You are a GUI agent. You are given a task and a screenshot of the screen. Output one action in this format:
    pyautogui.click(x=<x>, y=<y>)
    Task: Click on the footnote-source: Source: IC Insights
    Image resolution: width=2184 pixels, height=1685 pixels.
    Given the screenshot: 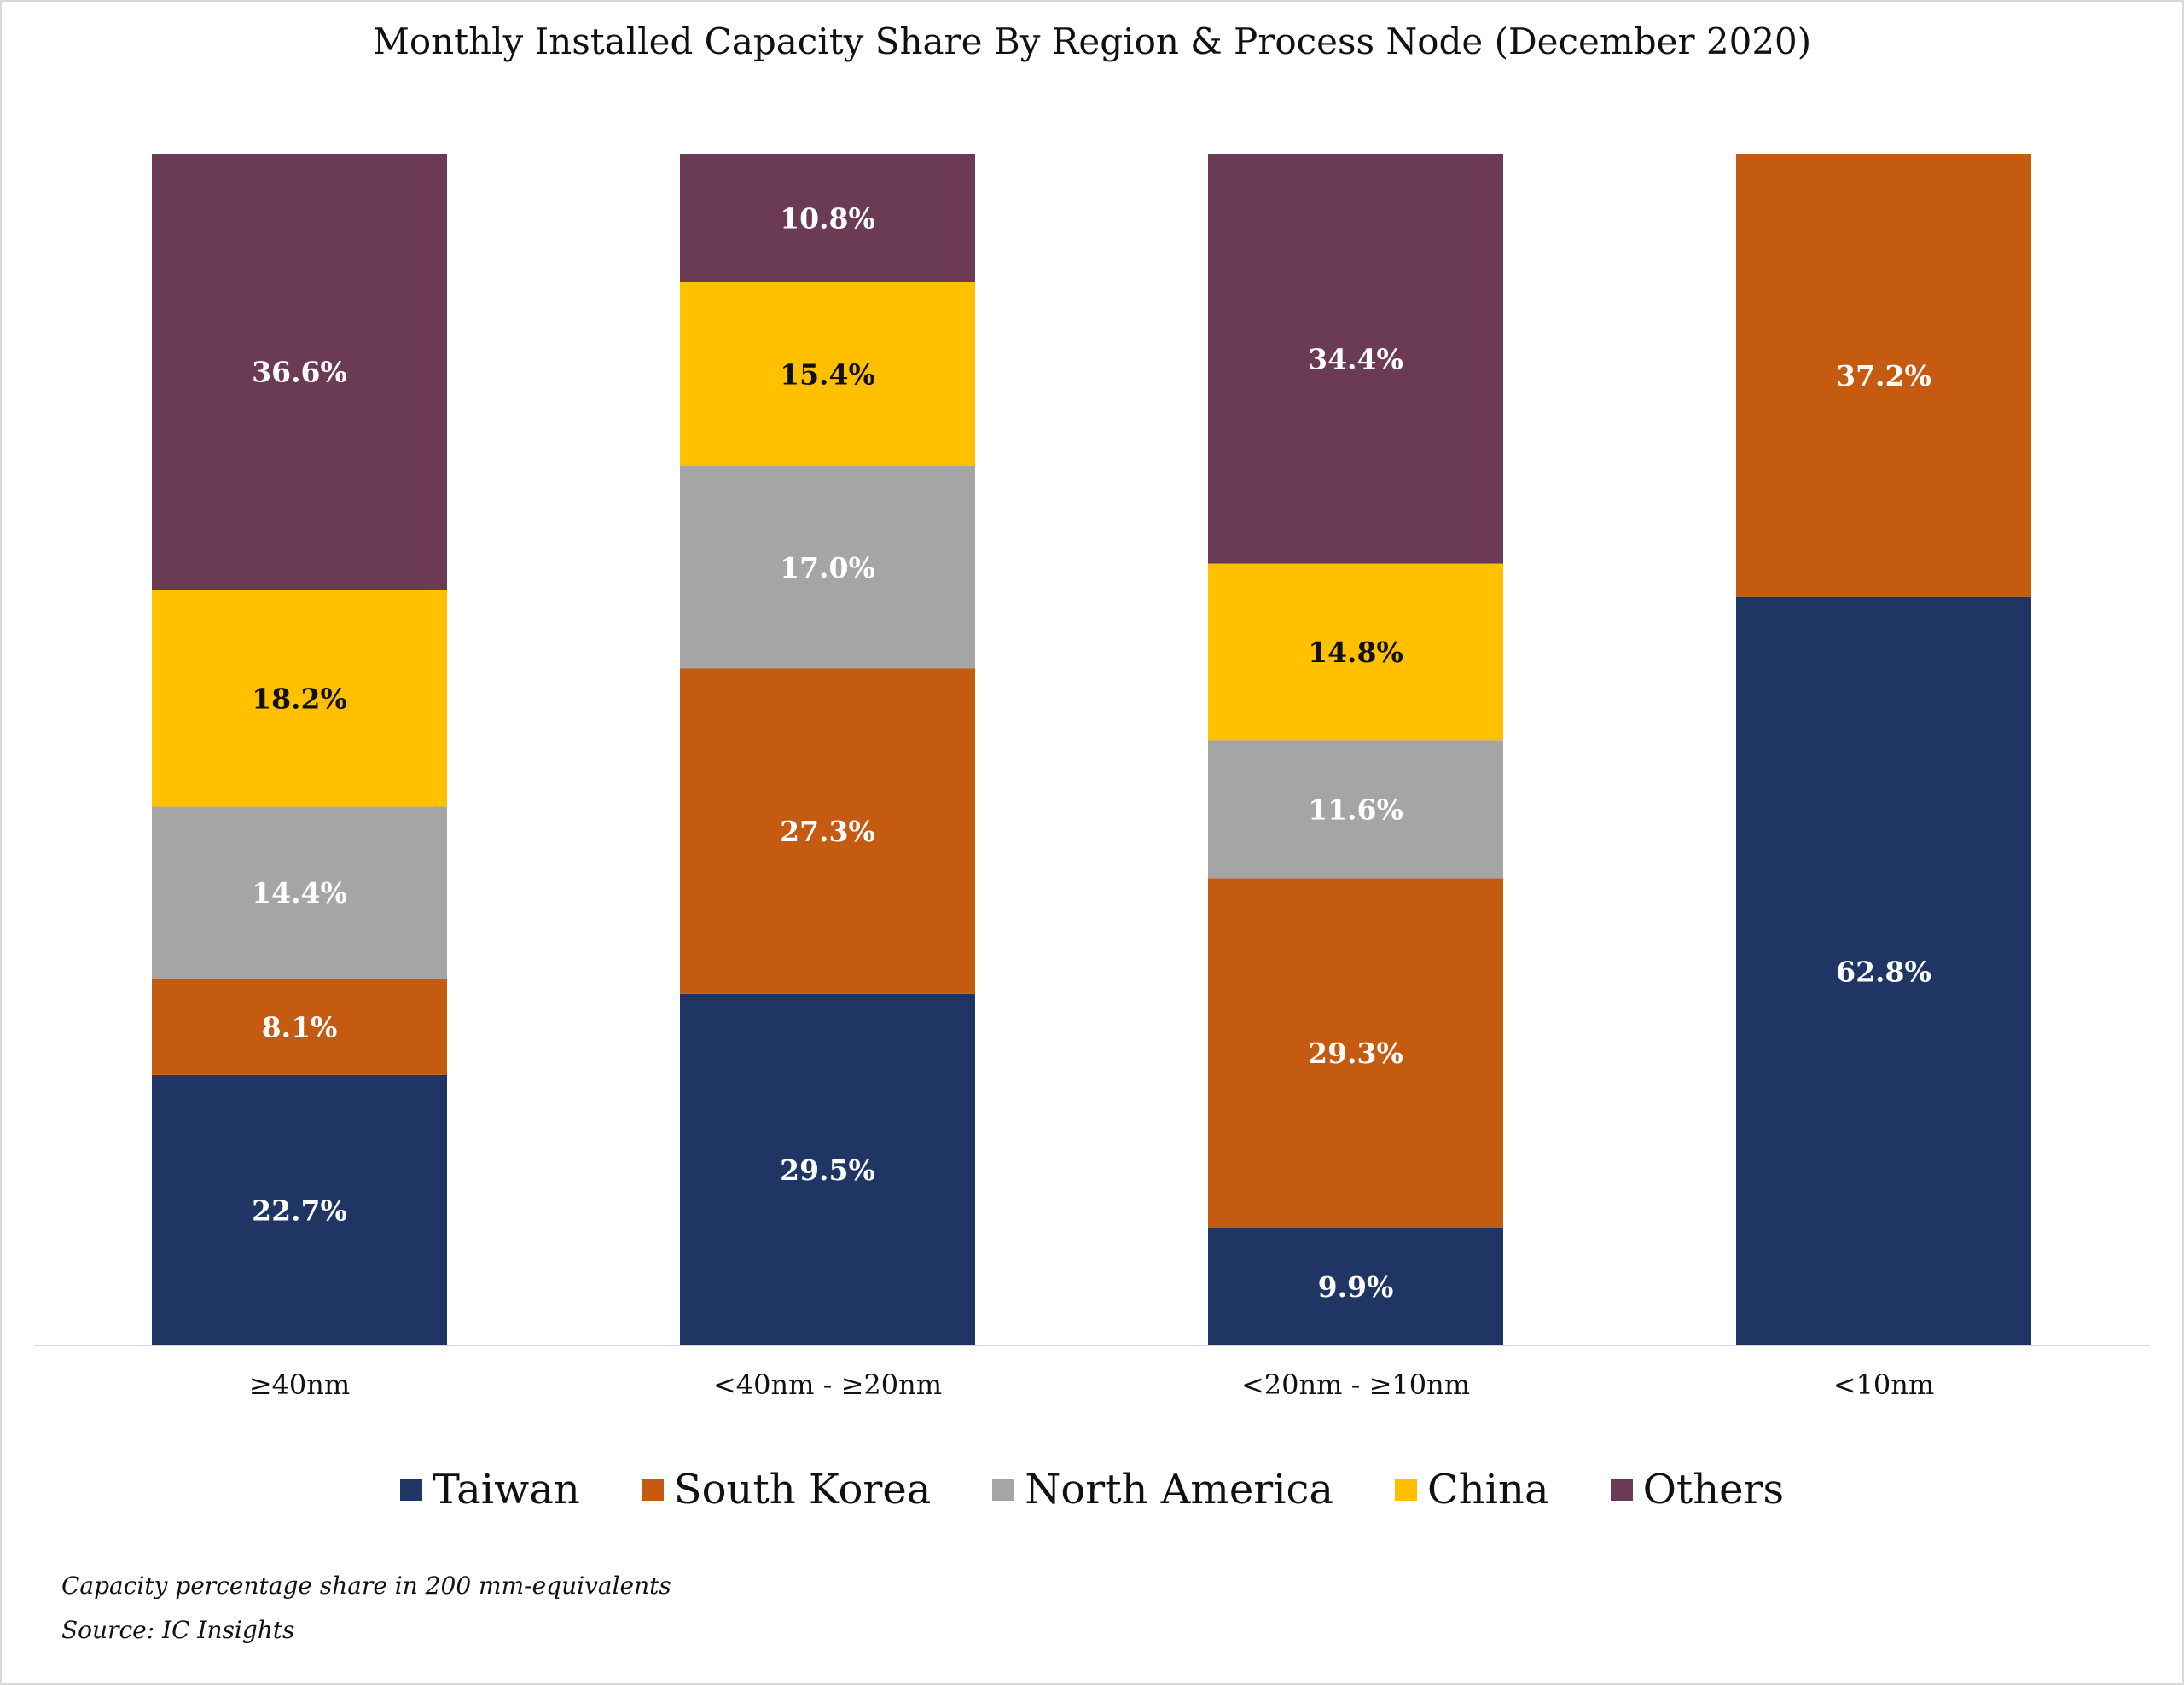 What is the action you would take?
    pyautogui.click(x=178, y=1630)
    